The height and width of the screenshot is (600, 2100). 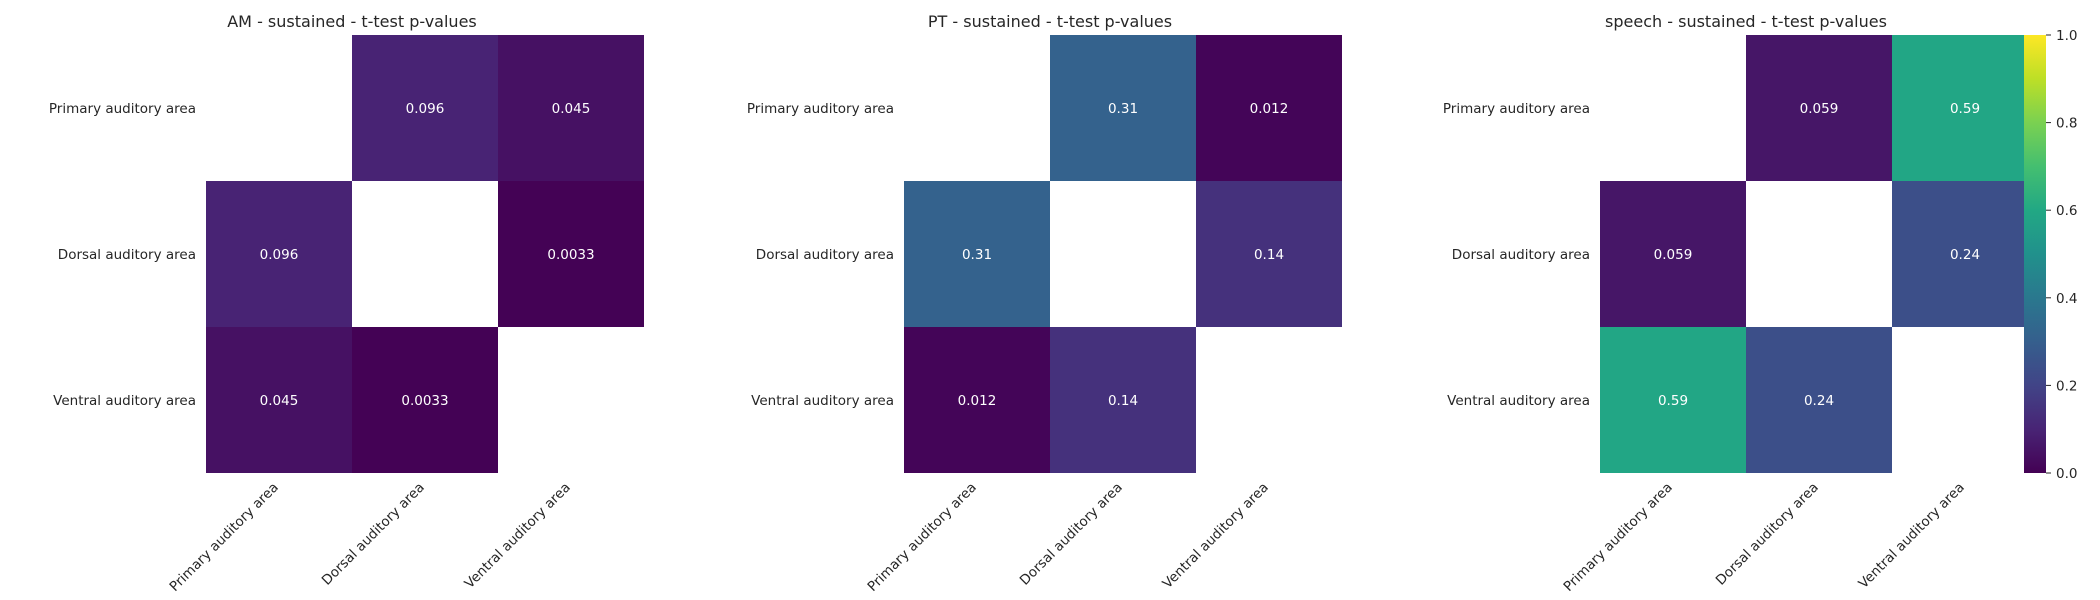 I want to click on colorbar-tick-label: 0.6, so click(x=2066, y=211).